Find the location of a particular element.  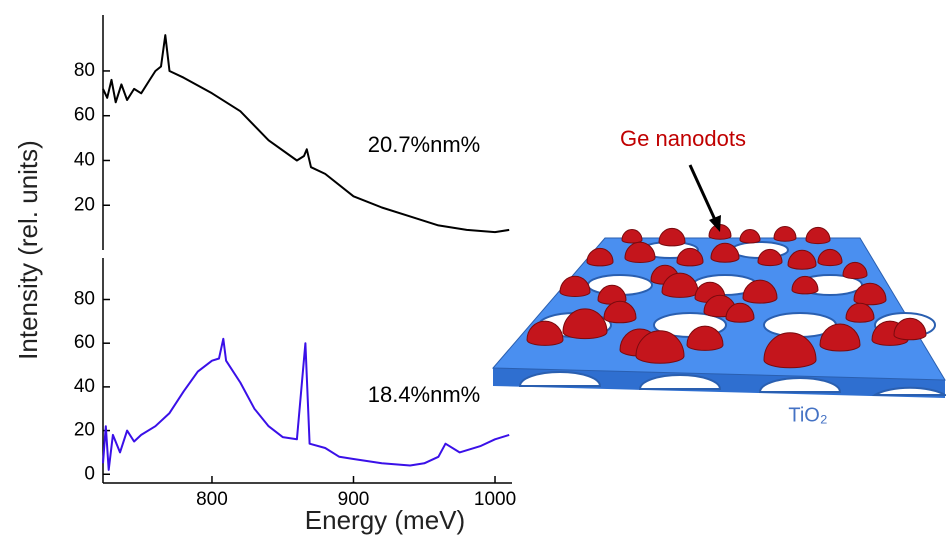

x-tick-label: 800 is located at coordinates (212, 499).